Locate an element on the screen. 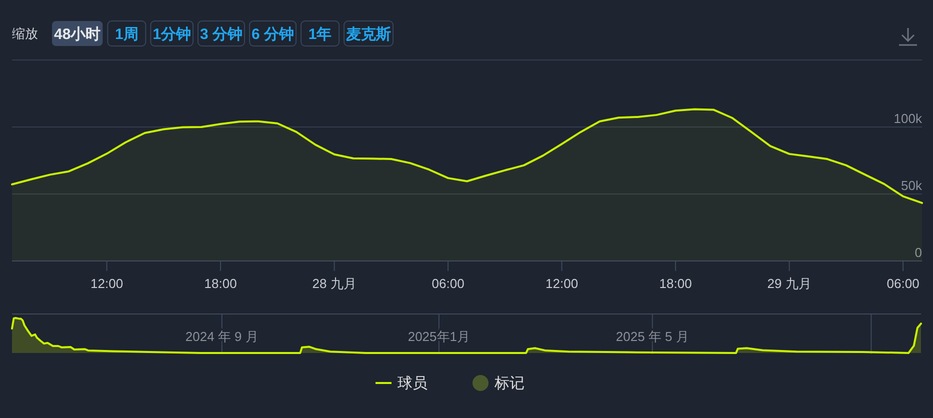  text: 48小时 is located at coordinates (77, 34).